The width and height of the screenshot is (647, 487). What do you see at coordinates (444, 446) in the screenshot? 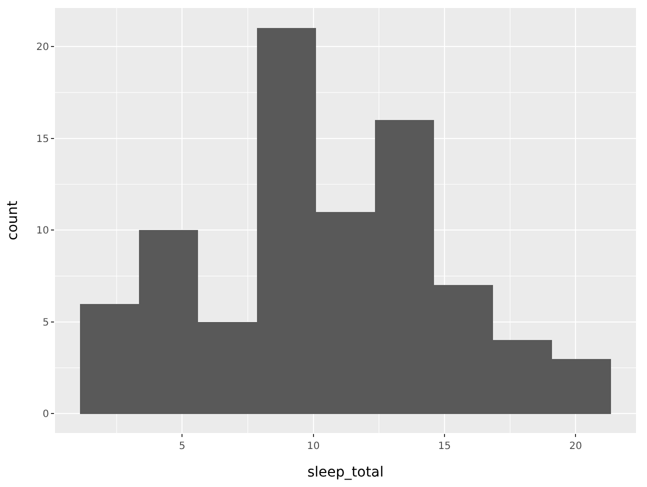
I see `x-tick-label: 15` at bounding box center [444, 446].